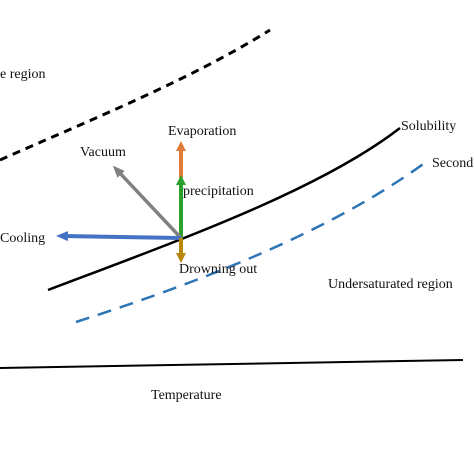  I want to click on drowning-out-label: Drowning out, so click(218, 269).